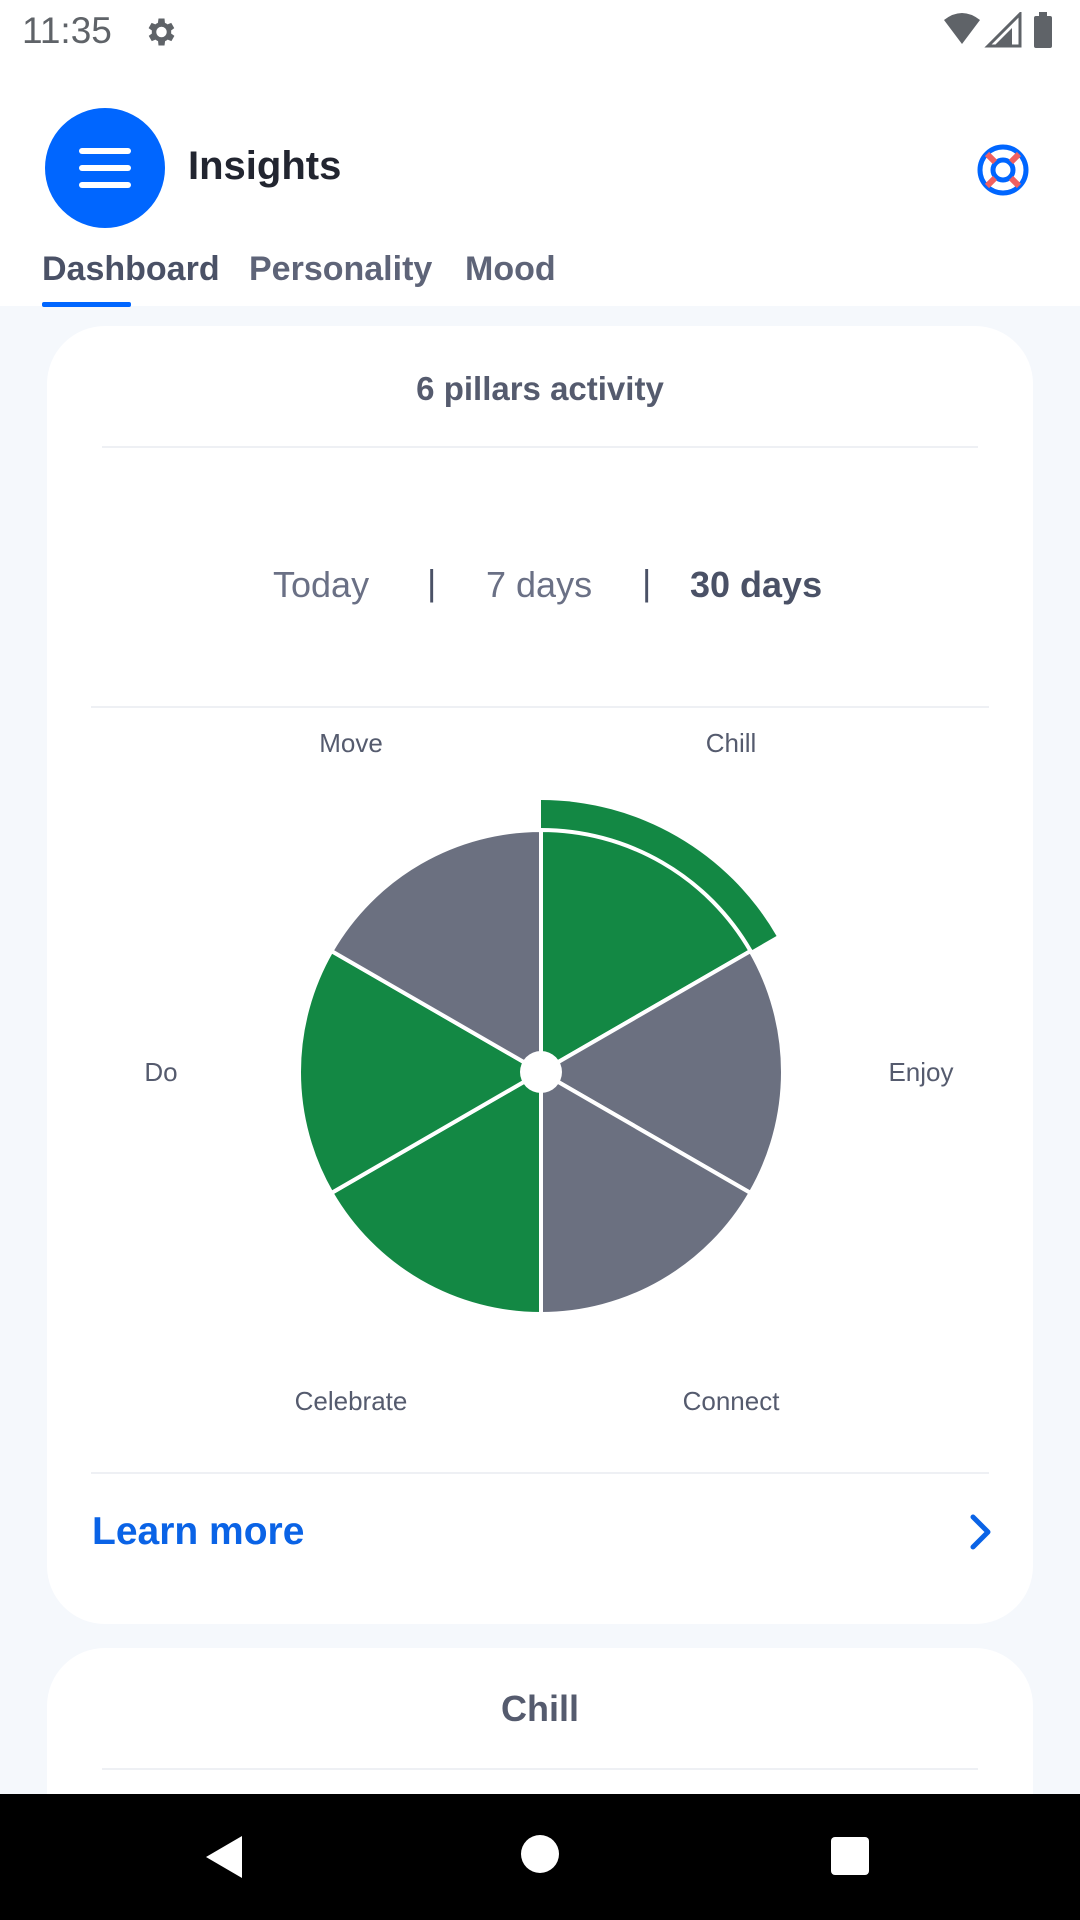 Image resolution: width=1080 pixels, height=1920 pixels. What do you see at coordinates (321, 584) in the screenshot?
I see `period-today: Today` at bounding box center [321, 584].